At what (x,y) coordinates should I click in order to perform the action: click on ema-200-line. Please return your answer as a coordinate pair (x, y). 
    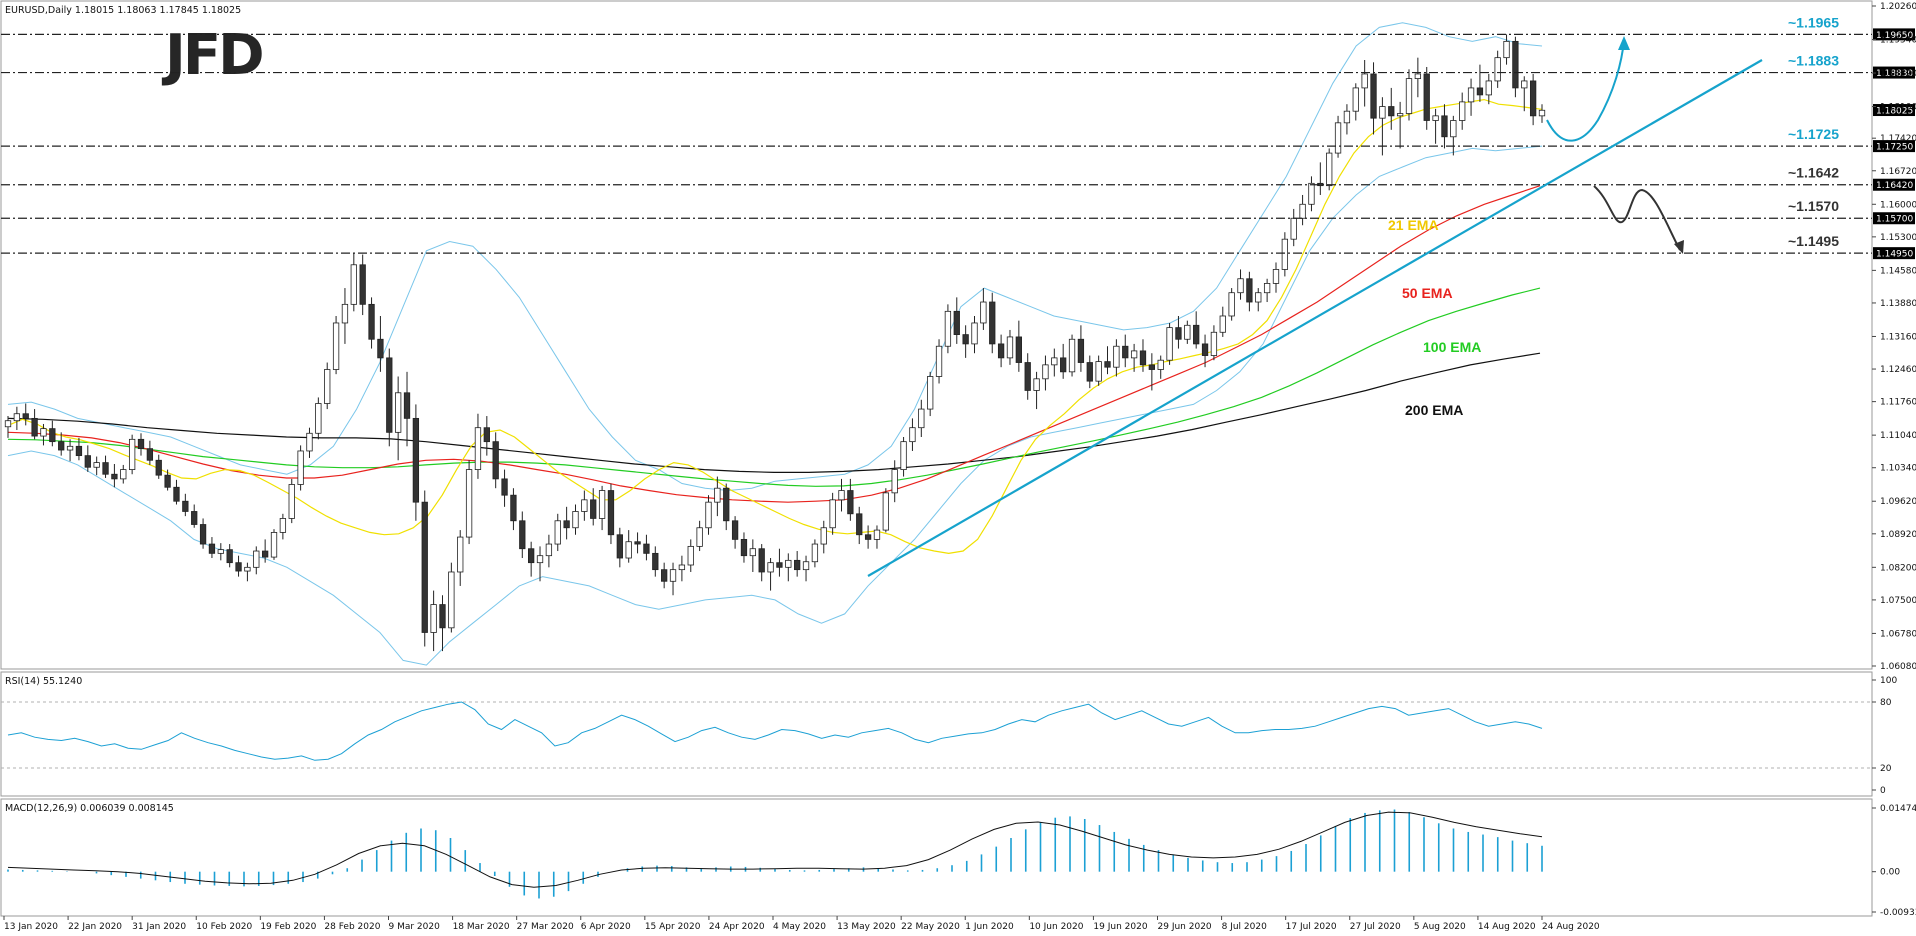
    Looking at the image, I should click on (774, 412).